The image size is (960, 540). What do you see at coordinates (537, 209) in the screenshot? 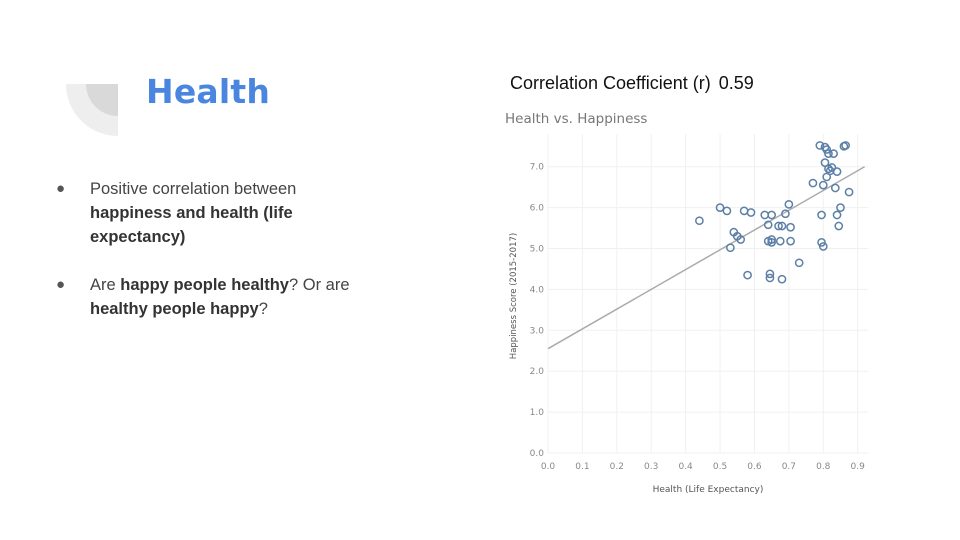
I see `y-tick-label: 6.0` at bounding box center [537, 209].